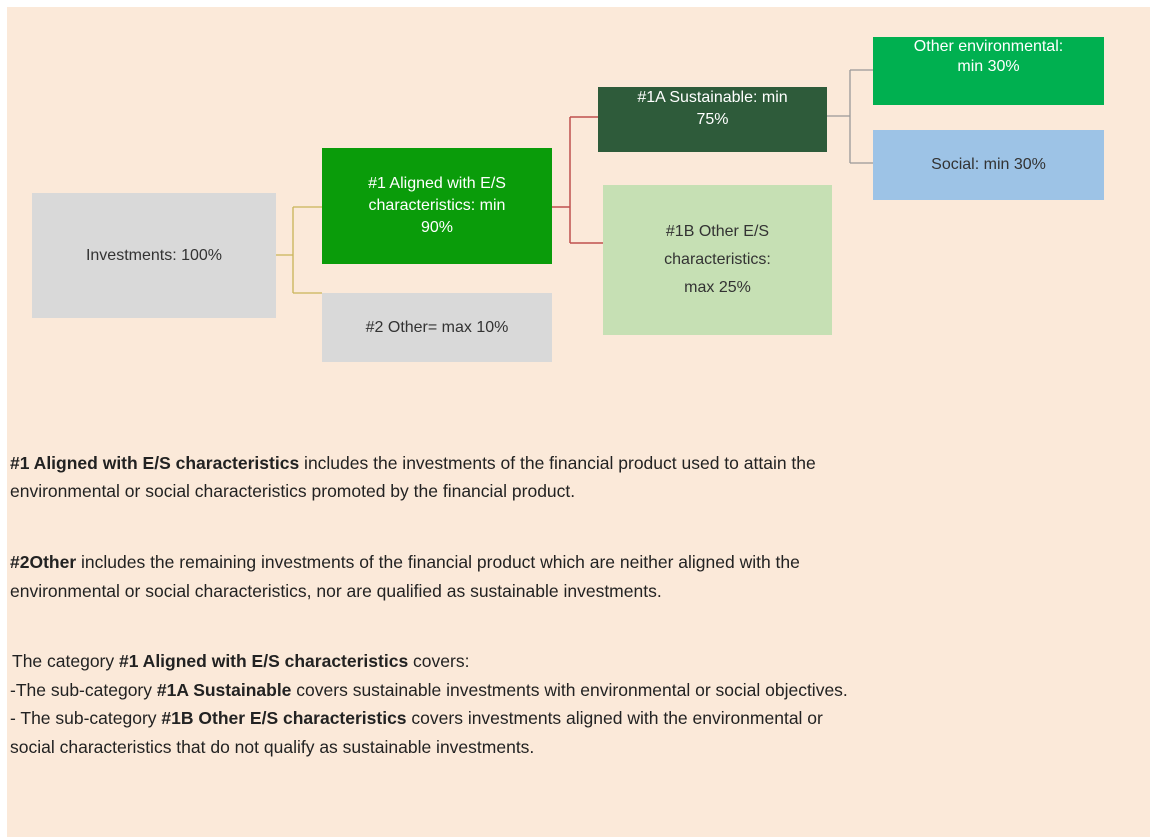 This screenshot has height=837, width=1150. I want to click on text-run: The category, so click(65, 661).